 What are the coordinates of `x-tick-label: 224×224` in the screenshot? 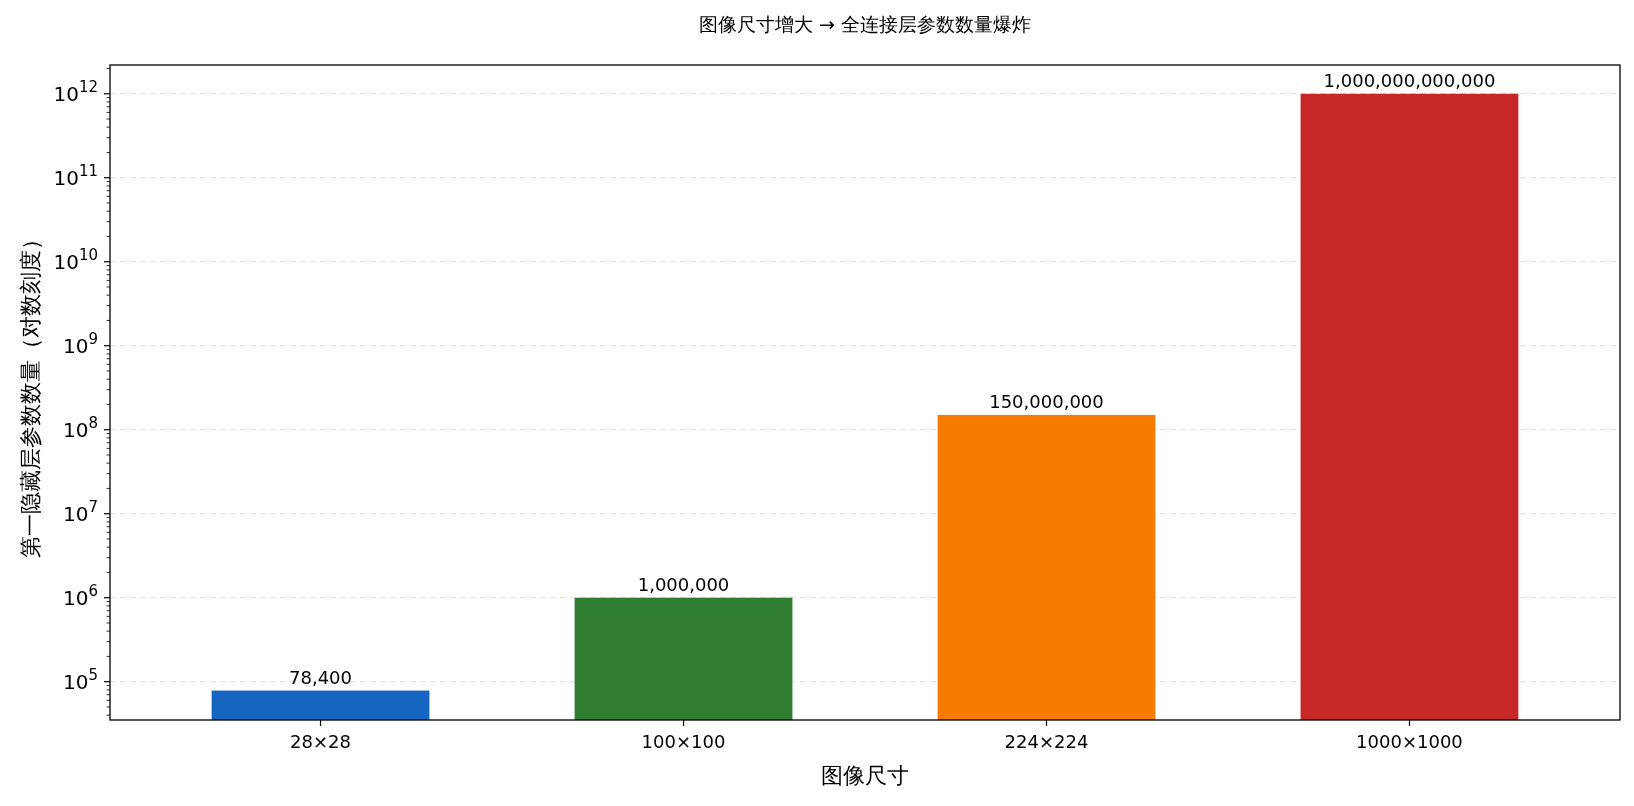 It's located at (1046, 741).